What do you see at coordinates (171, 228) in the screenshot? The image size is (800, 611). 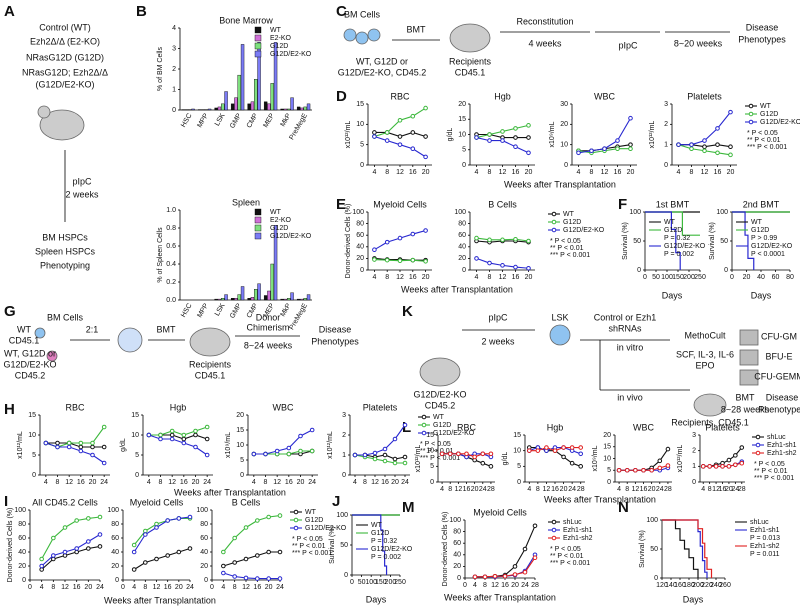 I see `y-tick-label: 0.8` at bounding box center [171, 228].